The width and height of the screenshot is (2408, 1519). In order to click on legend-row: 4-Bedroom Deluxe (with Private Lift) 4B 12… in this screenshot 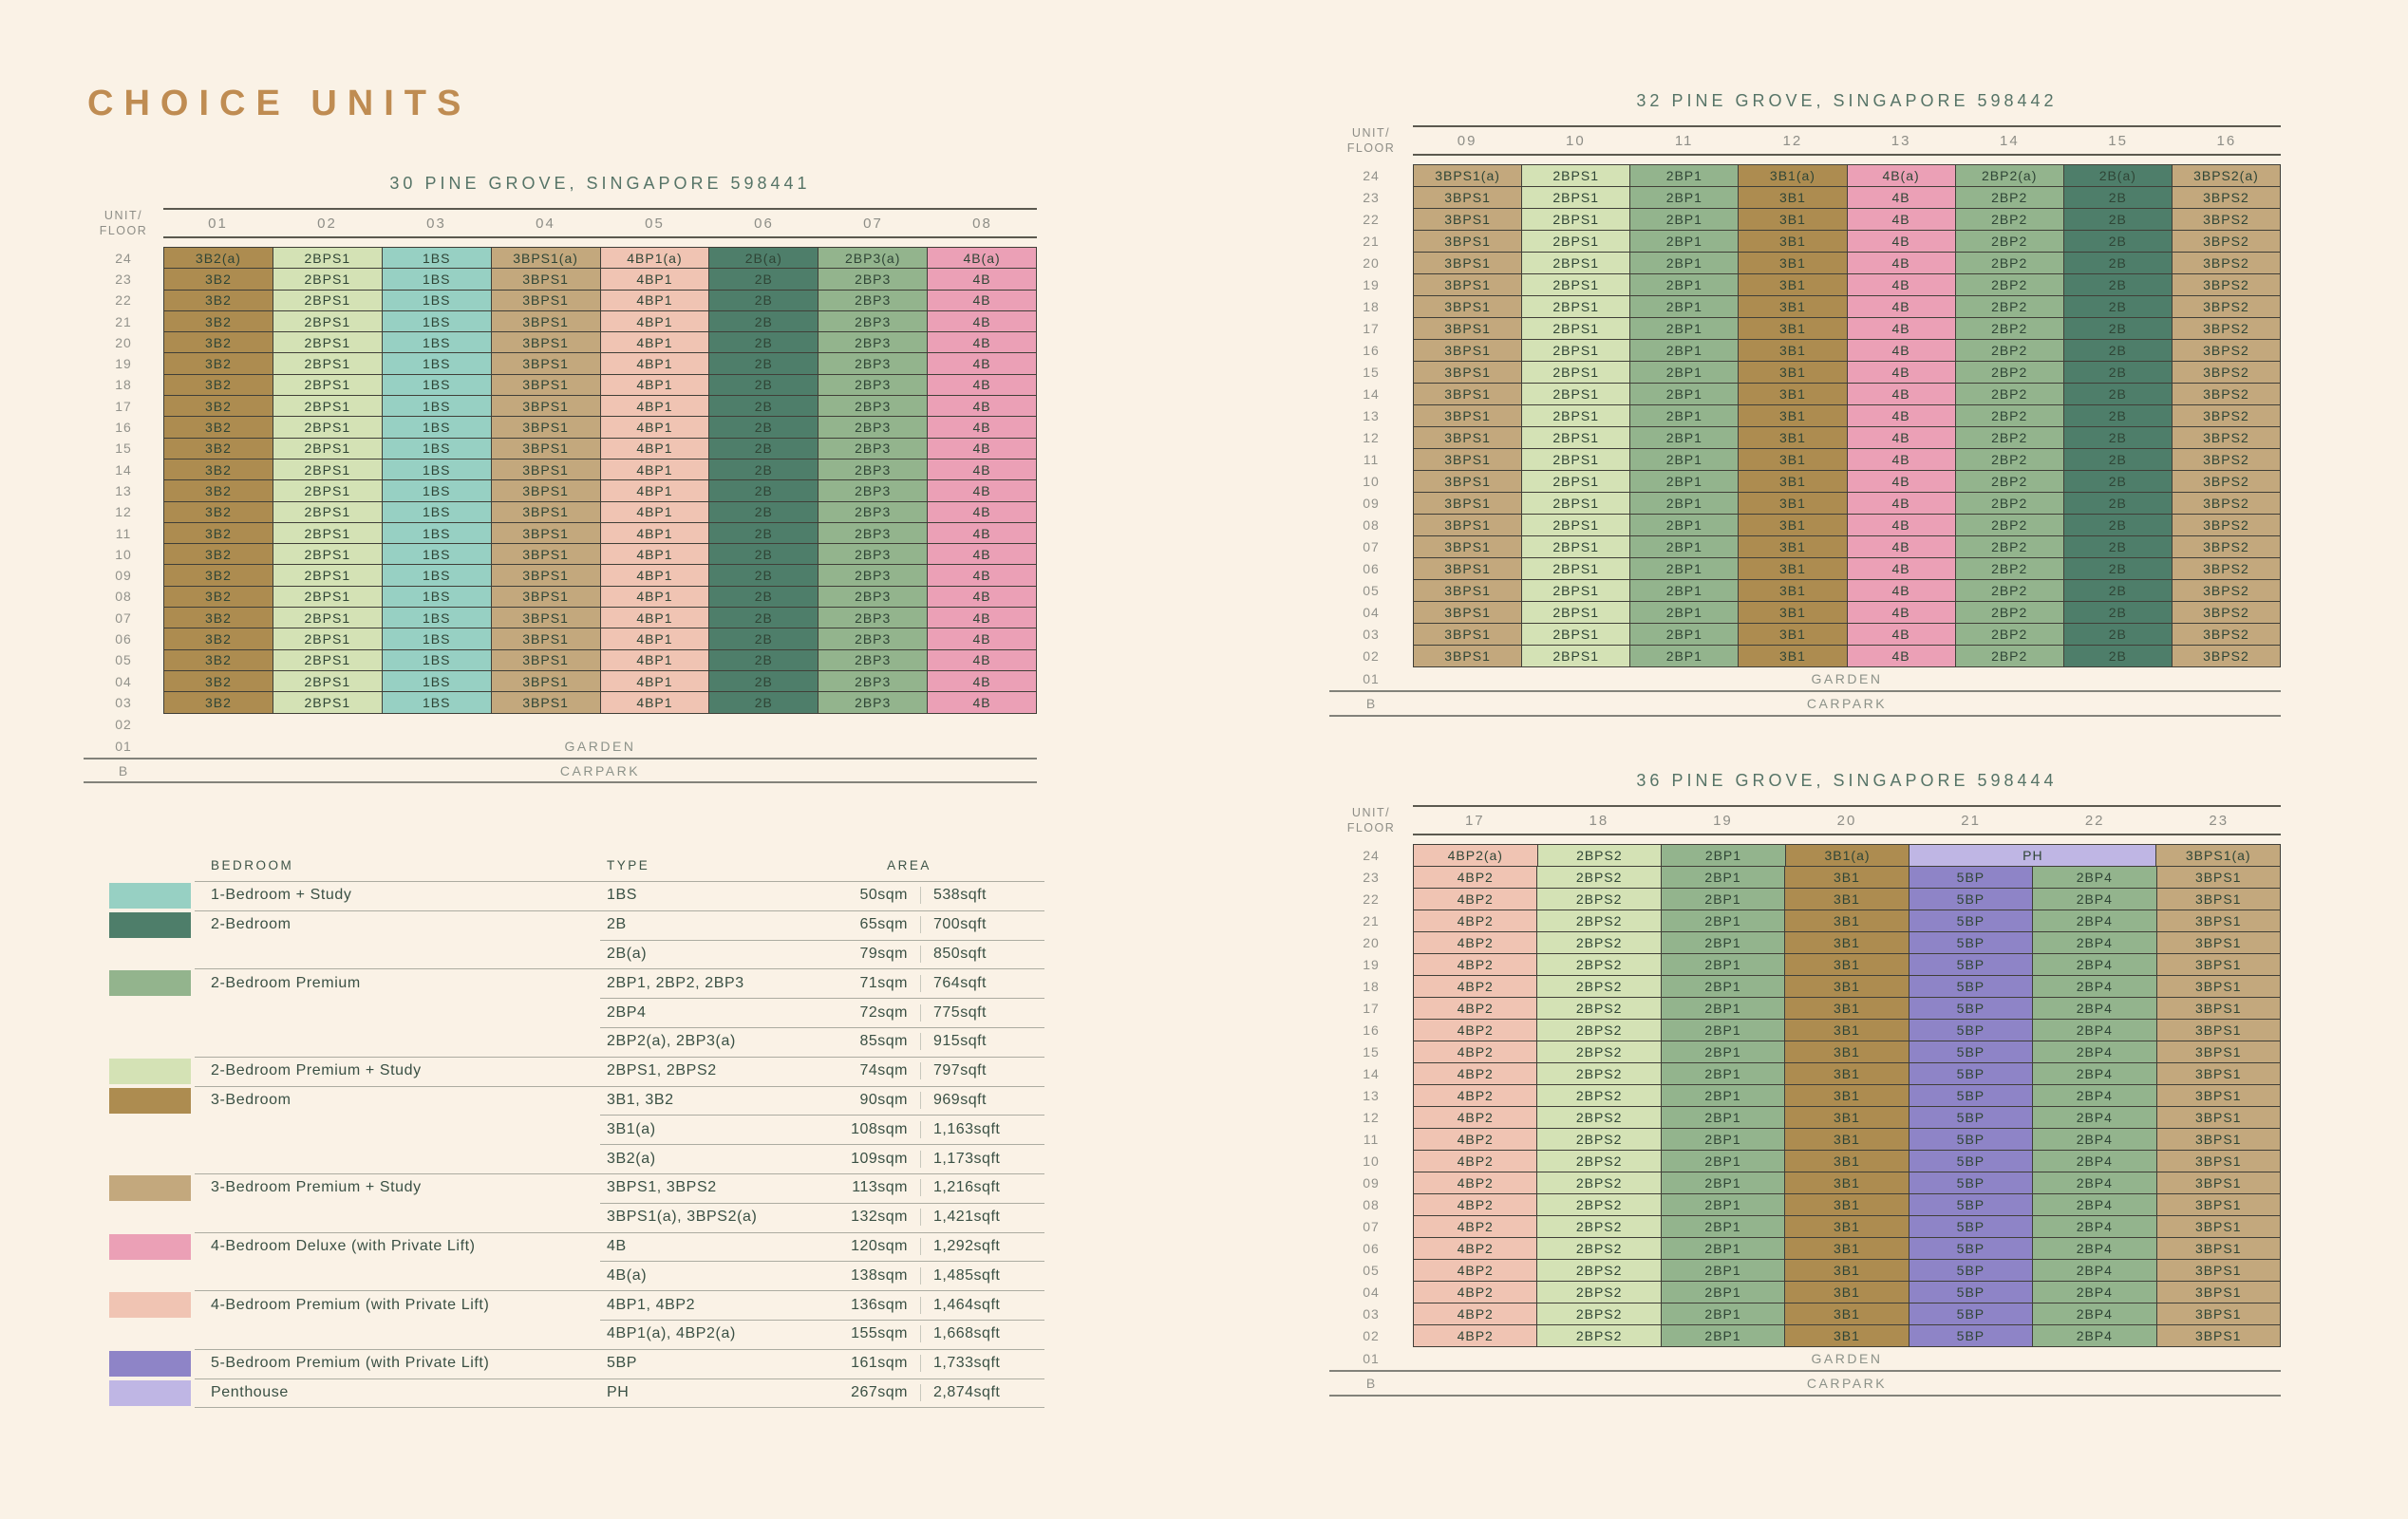, I will do `click(576, 1246)`.